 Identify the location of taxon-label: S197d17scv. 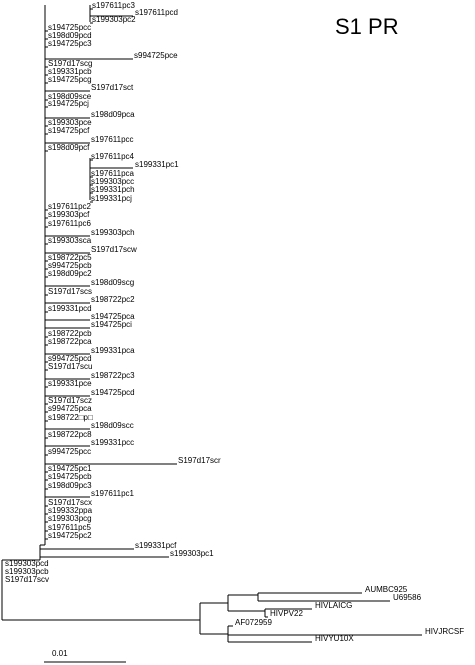
(27, 579).